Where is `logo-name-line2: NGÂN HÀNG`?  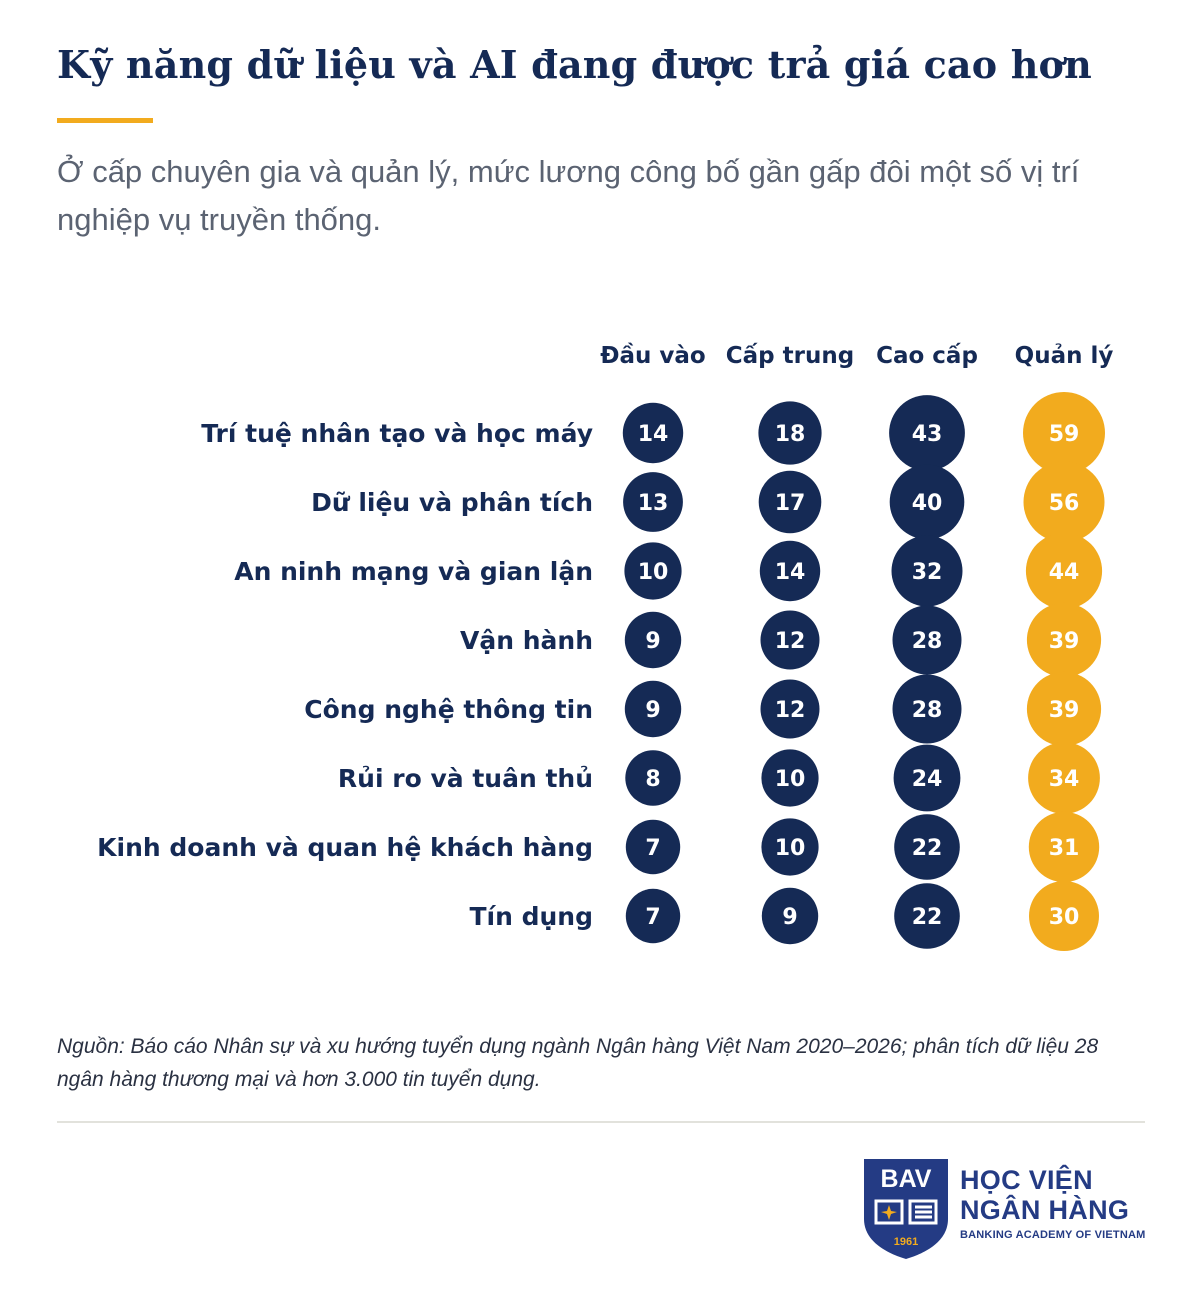 logo-name-line2: NGÂN HÀNG is located at coordinates (1045, 1210).